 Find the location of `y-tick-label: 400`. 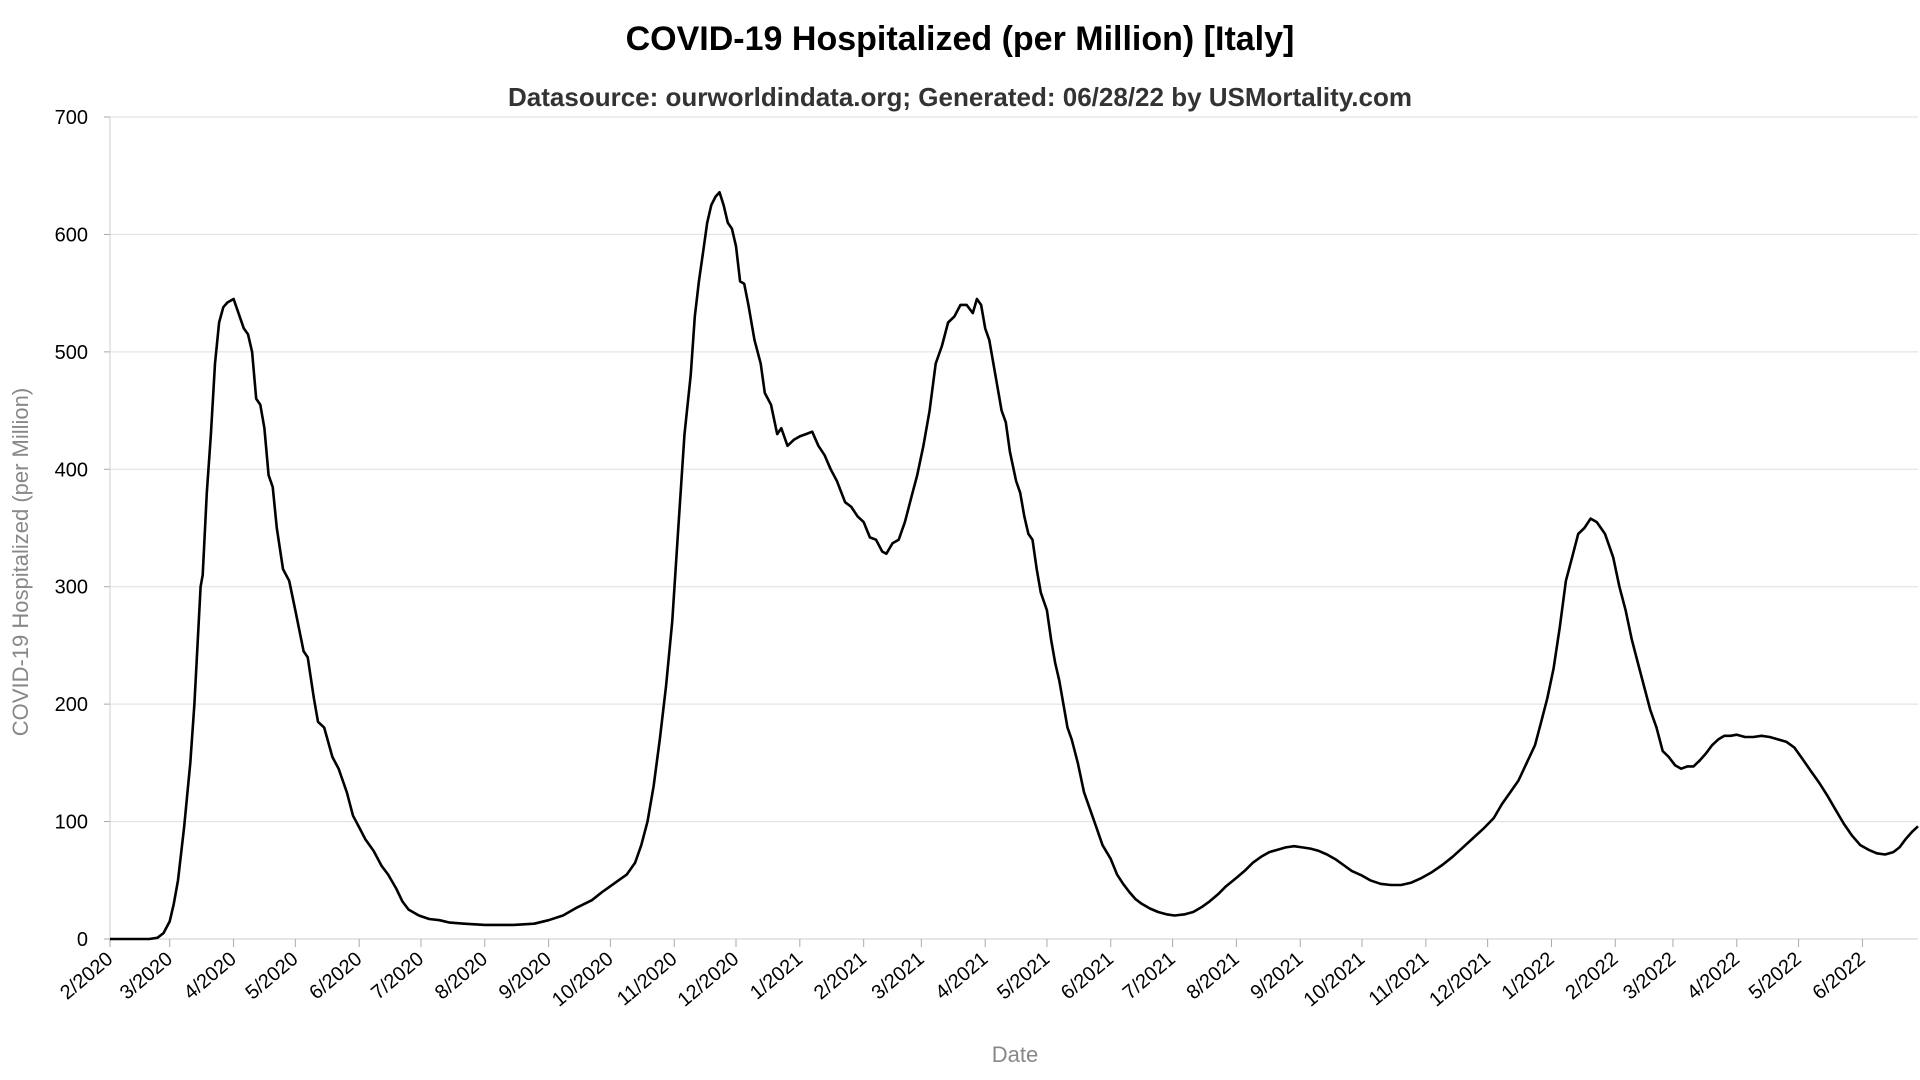

y-tick-label: 400 is located at coordinates (71, 470).